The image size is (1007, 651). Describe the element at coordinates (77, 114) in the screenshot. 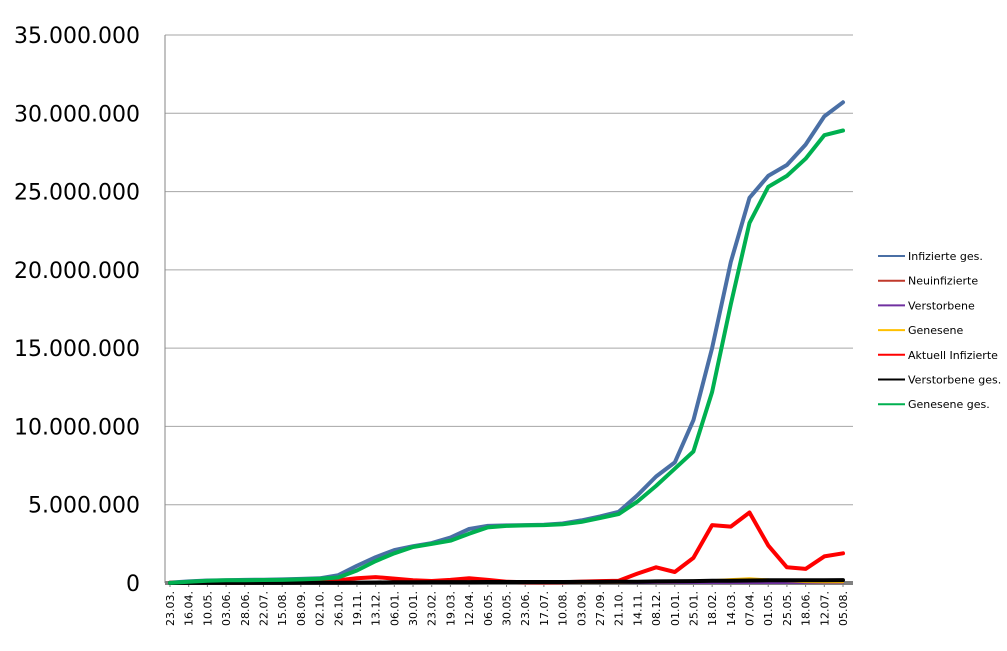

I see `y-tick-label: 30.000.000` at that location.